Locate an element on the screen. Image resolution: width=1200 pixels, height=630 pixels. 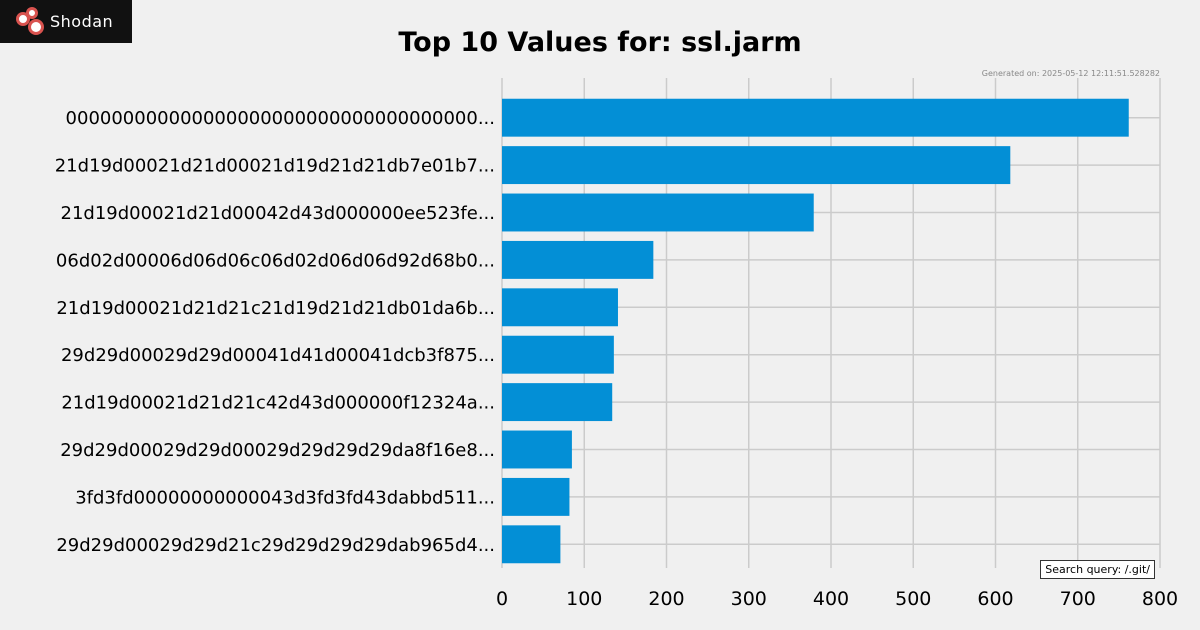
shodan-logo-text: Shodan is located at coordinates (82, 21).